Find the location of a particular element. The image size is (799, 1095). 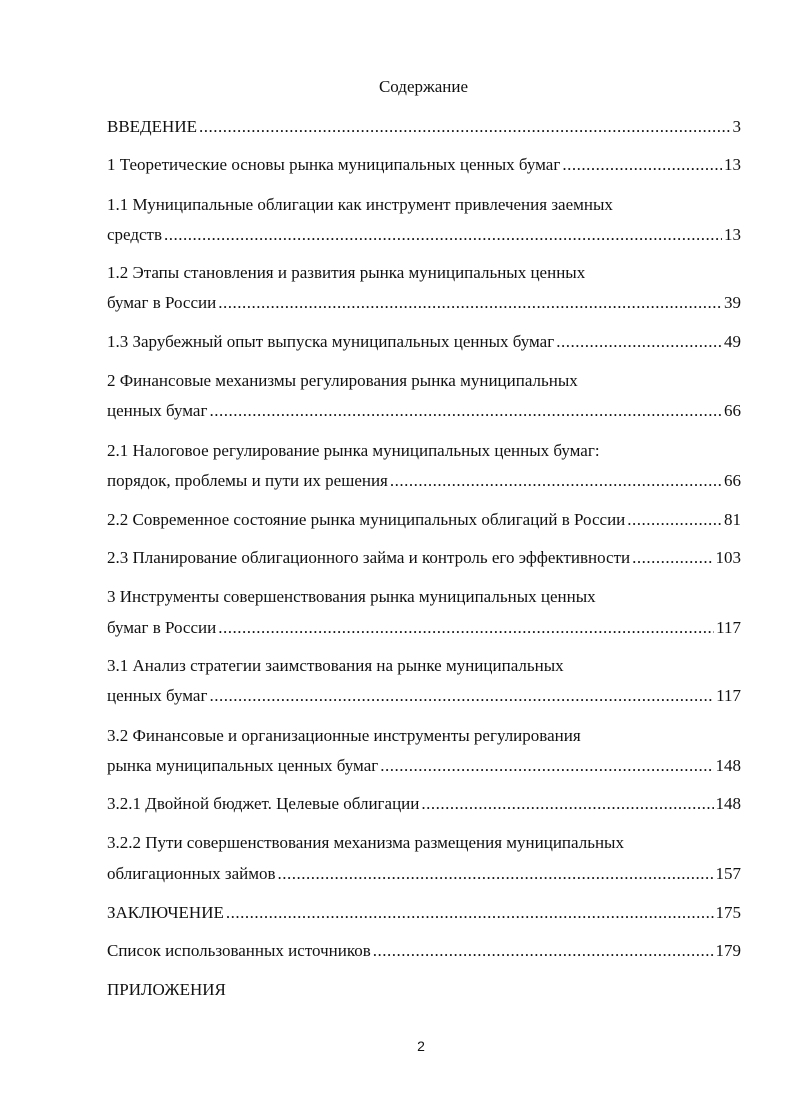

toc-entry-text: средств is located at coordinates (135, 234).